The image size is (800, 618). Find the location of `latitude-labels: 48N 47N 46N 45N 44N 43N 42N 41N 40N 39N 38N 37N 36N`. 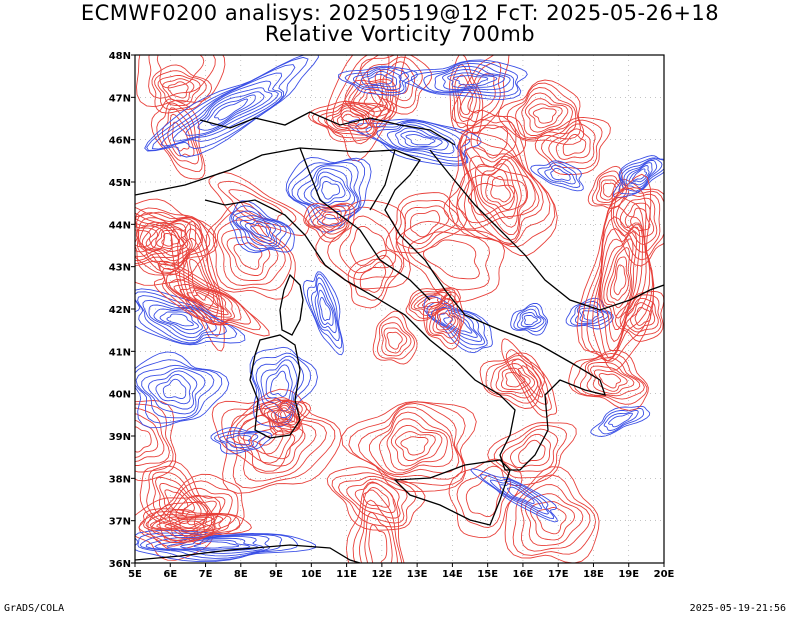

latitude-labels: 48N 47N 46N 45N 44N 43N 42N 41N 40N 39N 38N 37N 36N is located at coordinates (120, 310).